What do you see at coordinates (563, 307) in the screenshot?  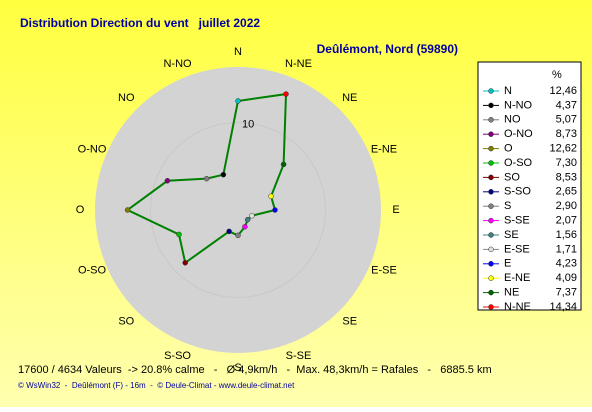 I see `legend-value: 14,34` at bounding box center [563, 307].